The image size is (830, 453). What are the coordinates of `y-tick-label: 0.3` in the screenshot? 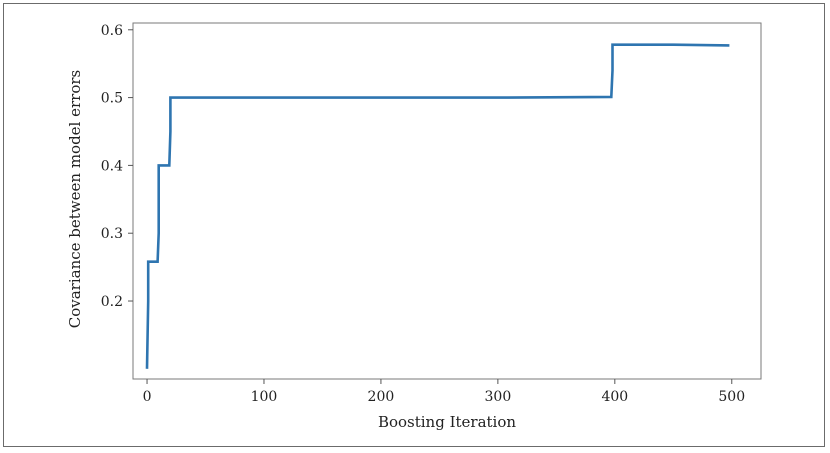 It's located at (112, 234).